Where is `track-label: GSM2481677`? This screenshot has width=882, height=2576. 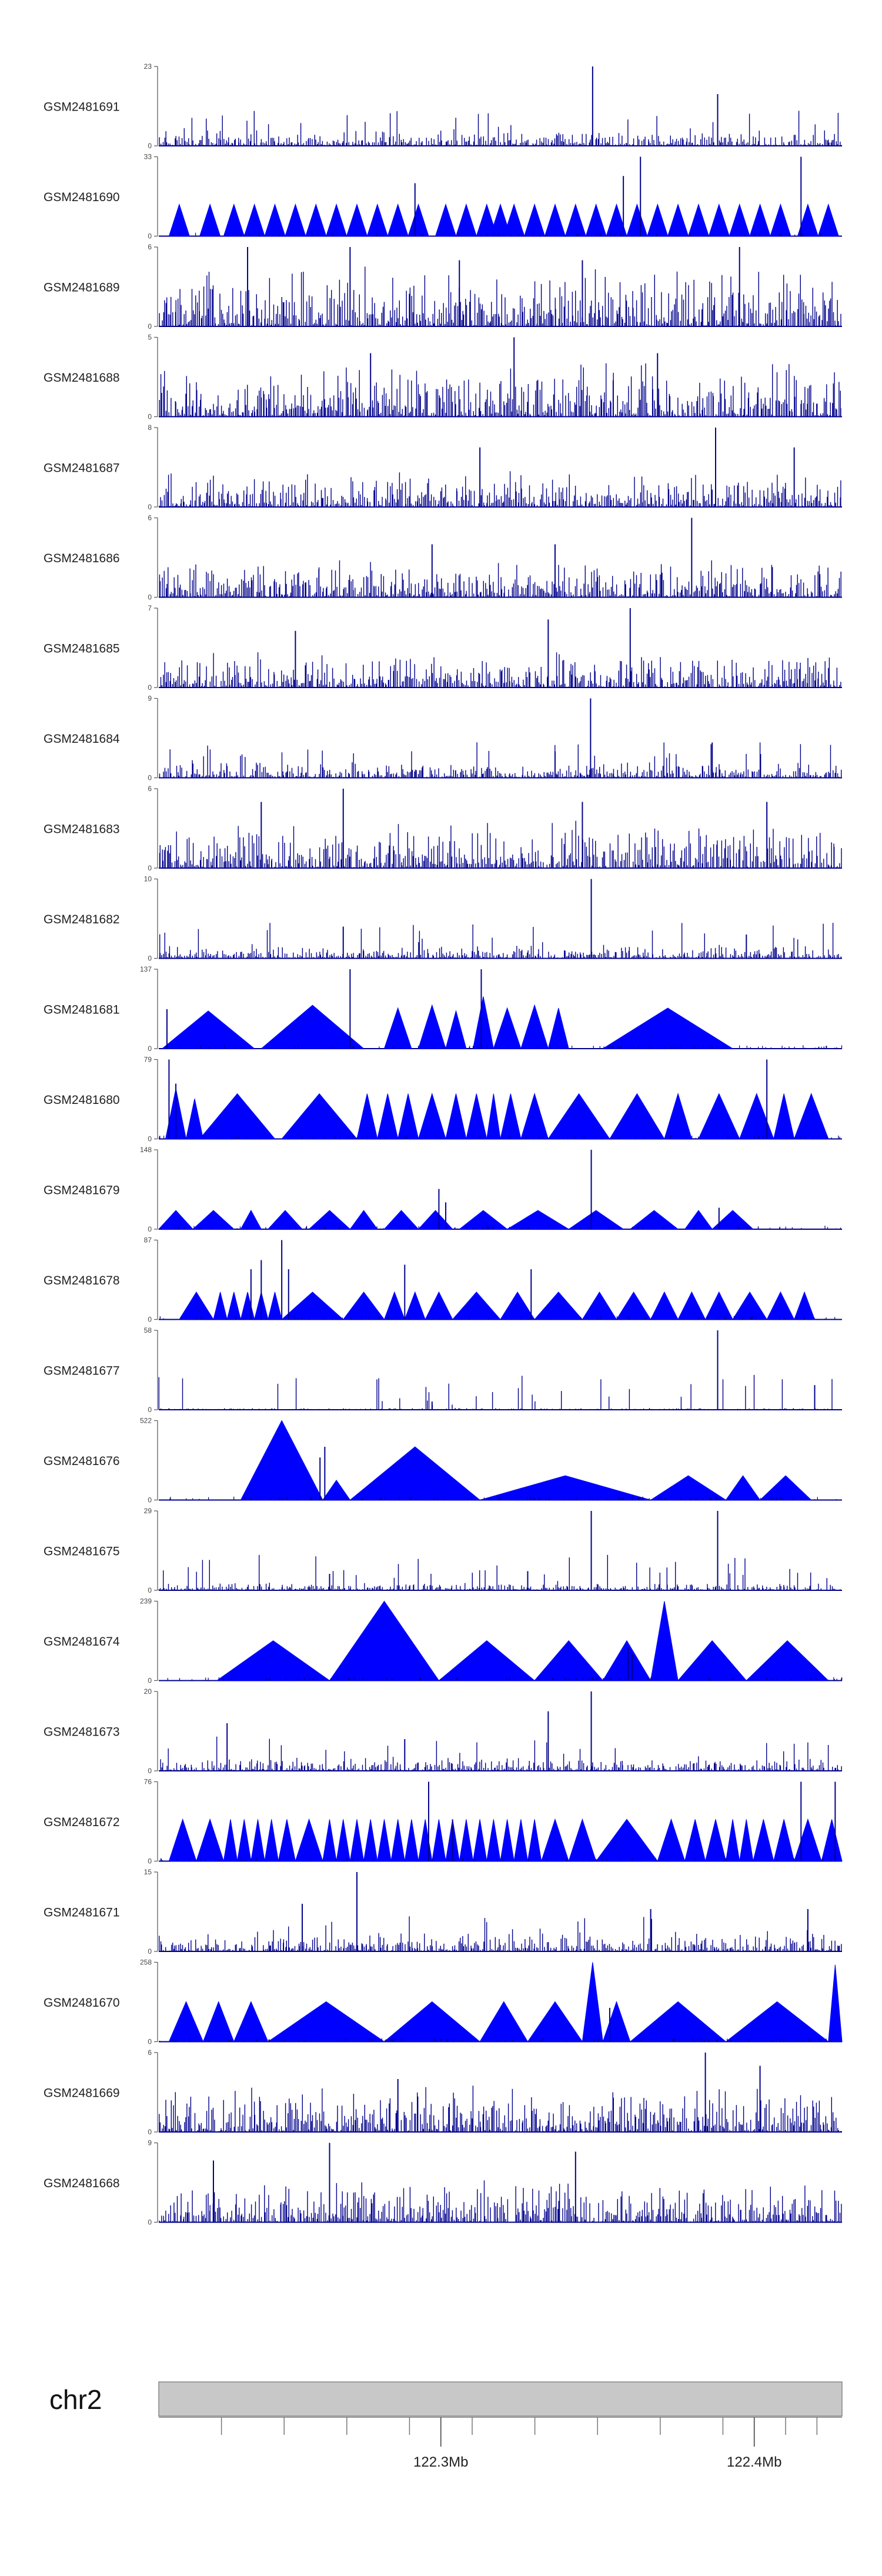
track-label: GSM2481677 is located at coordinates (82, 1371).